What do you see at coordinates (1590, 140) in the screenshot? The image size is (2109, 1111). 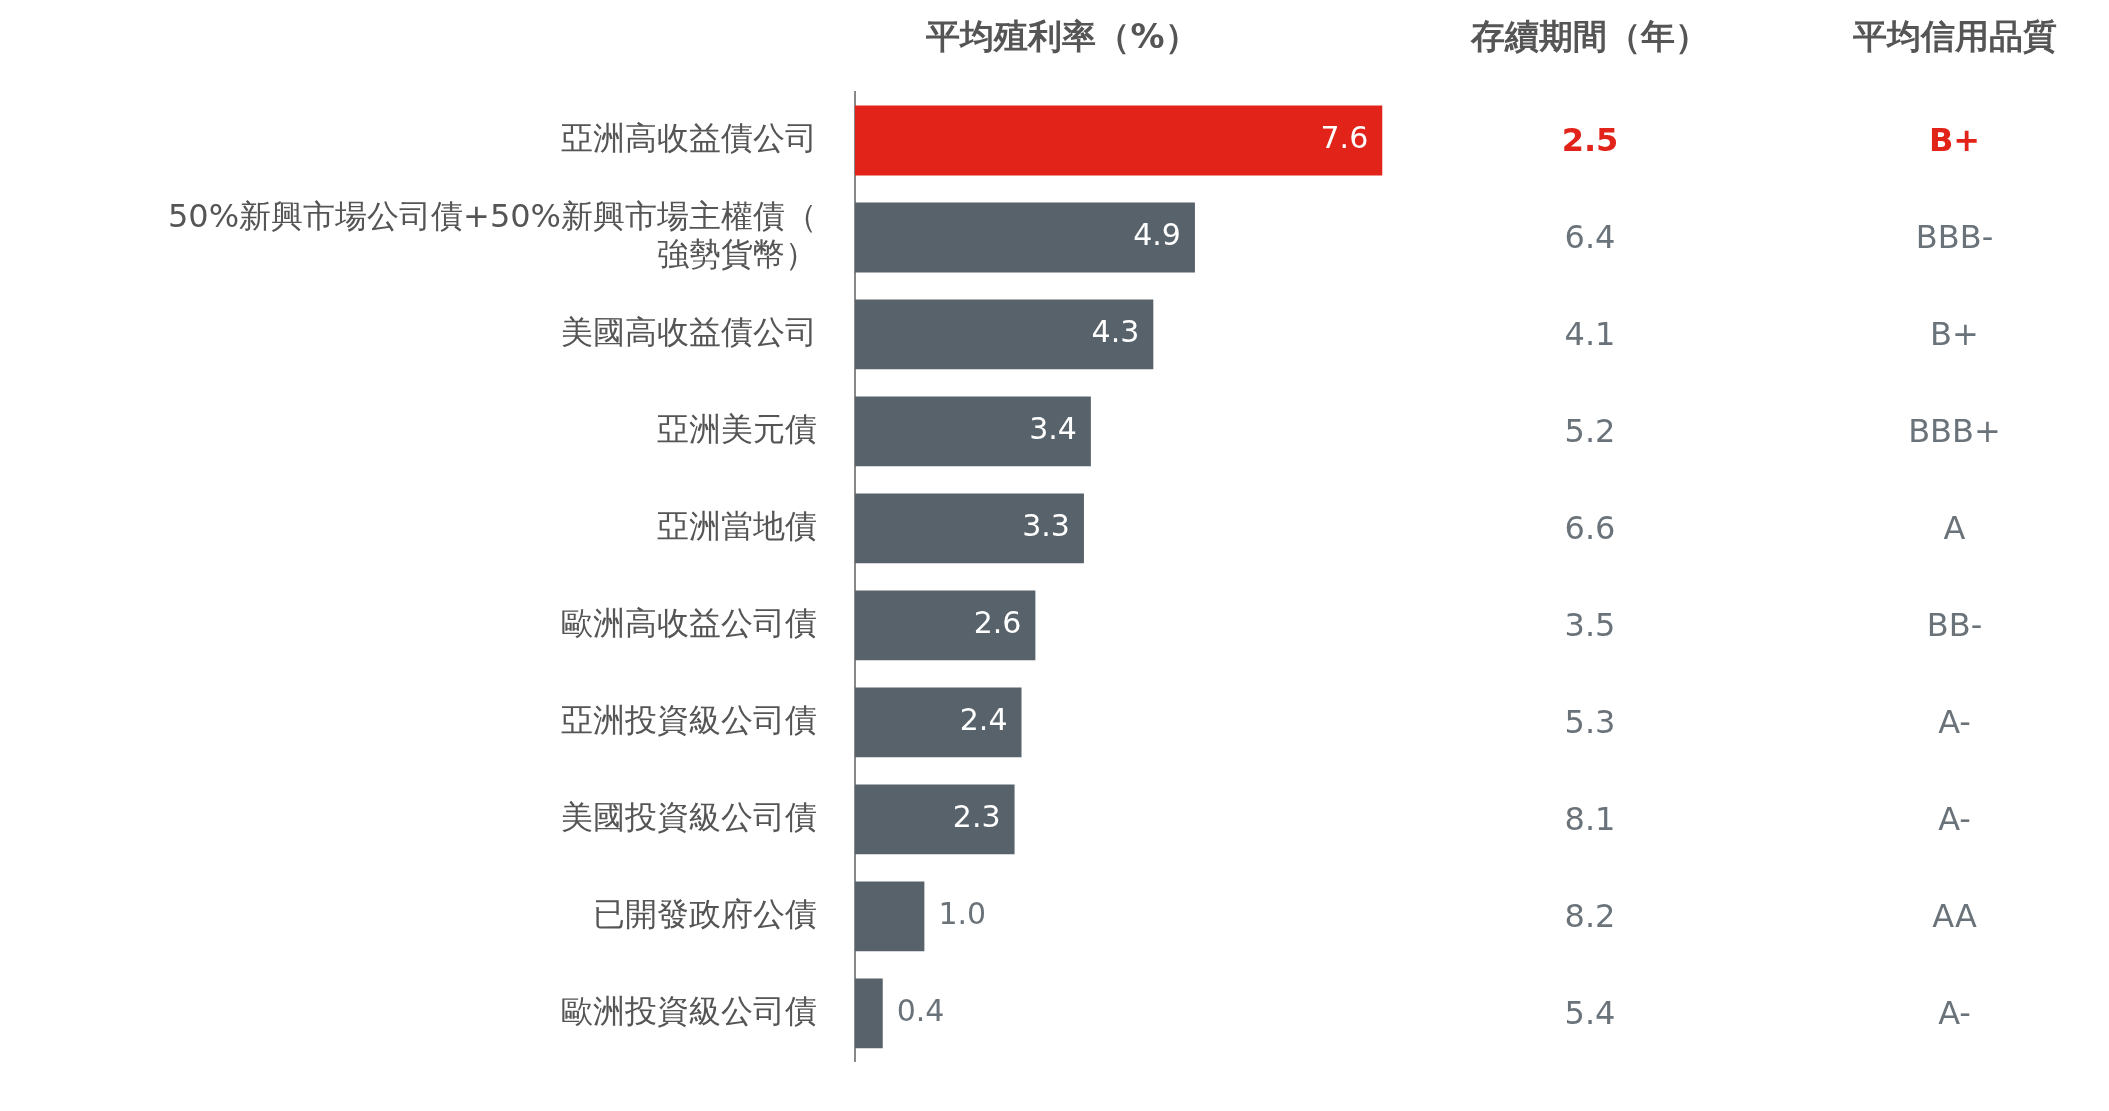 I see `text: 2.5` at bounding box center [1590, 140].